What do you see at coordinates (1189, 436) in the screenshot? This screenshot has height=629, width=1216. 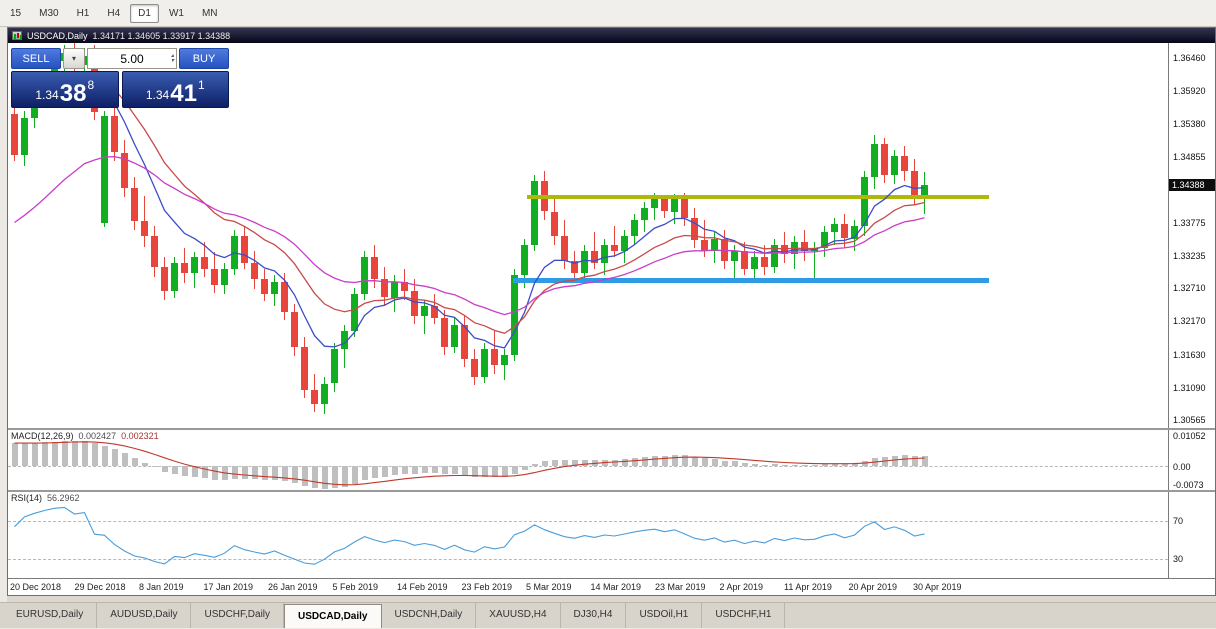 I see `macd-scale-label: 0.01052` at bounding box center [1189, 436].